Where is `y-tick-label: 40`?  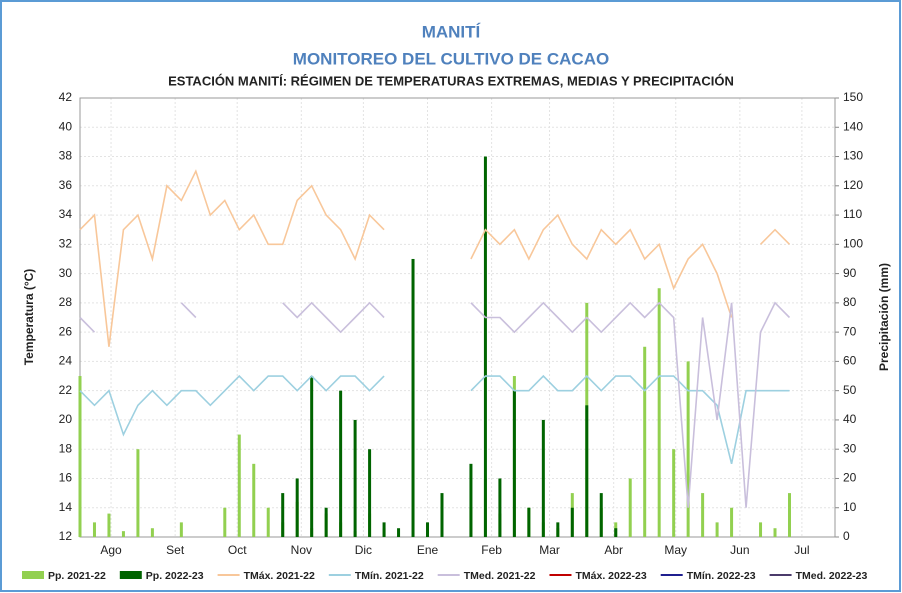
y-tick-label: 40 is located at coordinates (66, 126).